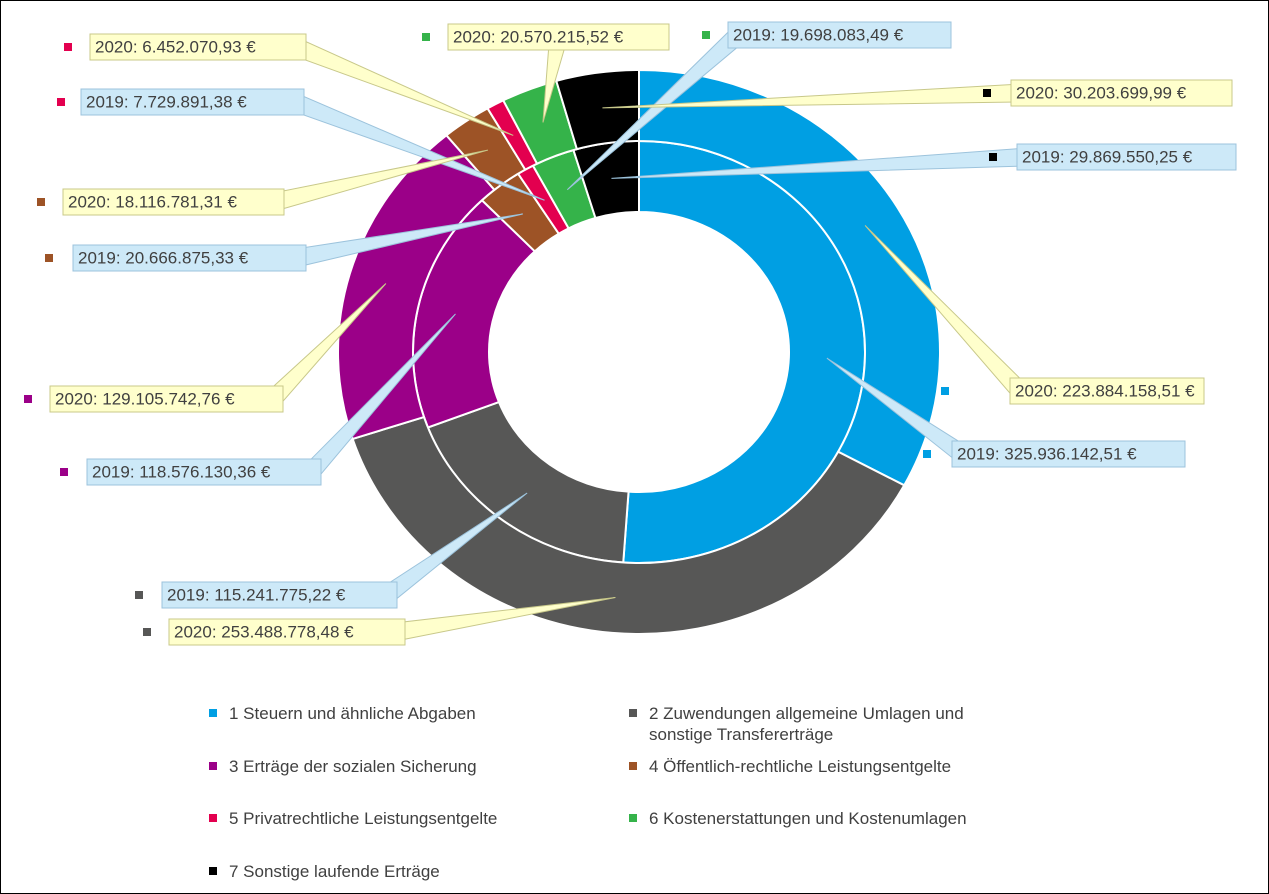 The width and height of the screenshot is (1269, 894). I want to click on legend-item: 6 Kostenerstattungen und Kostenumlagen, so click(839, 818).